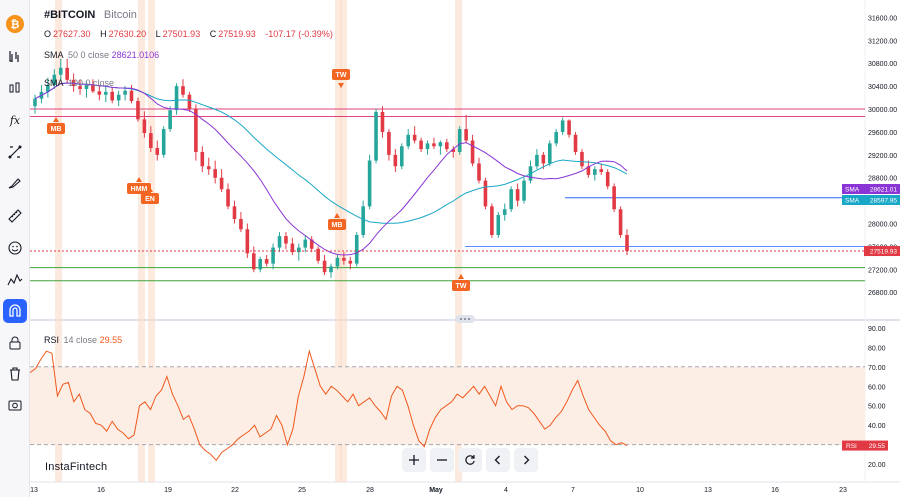 The image size is (900, 497). Describe the element at coordinates (299, 34) in the screenshot. I see `change-value: -107.17 (-0.39%)` at that location.